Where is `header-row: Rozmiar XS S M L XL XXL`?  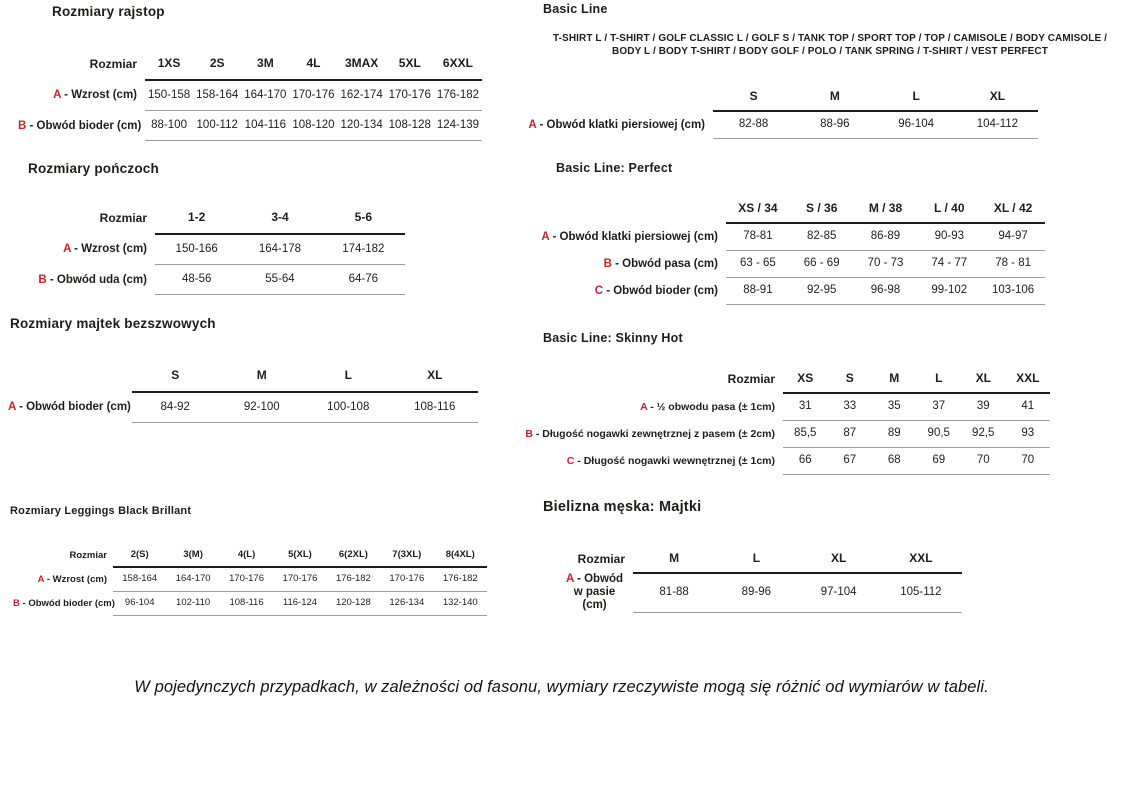 header-row: Rozmiar XS S M L XL XXL is located at coordinates (777, 380).